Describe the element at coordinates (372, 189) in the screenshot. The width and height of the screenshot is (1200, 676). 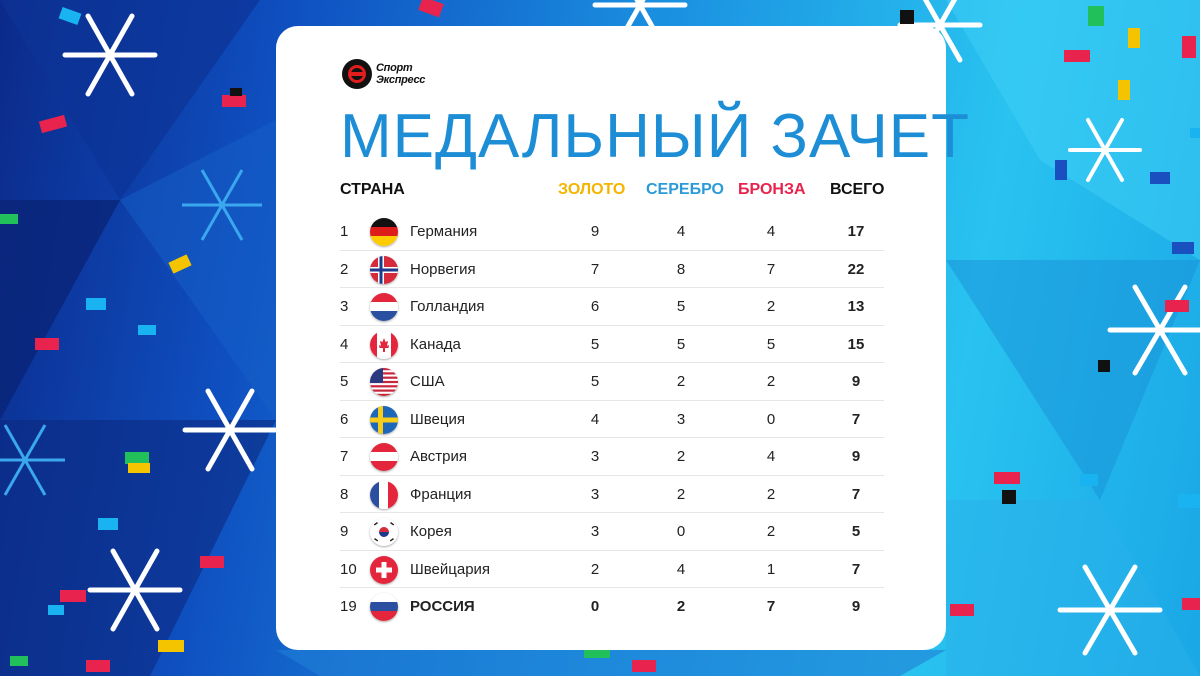
I see `header-country: СТРАНА` at that location.